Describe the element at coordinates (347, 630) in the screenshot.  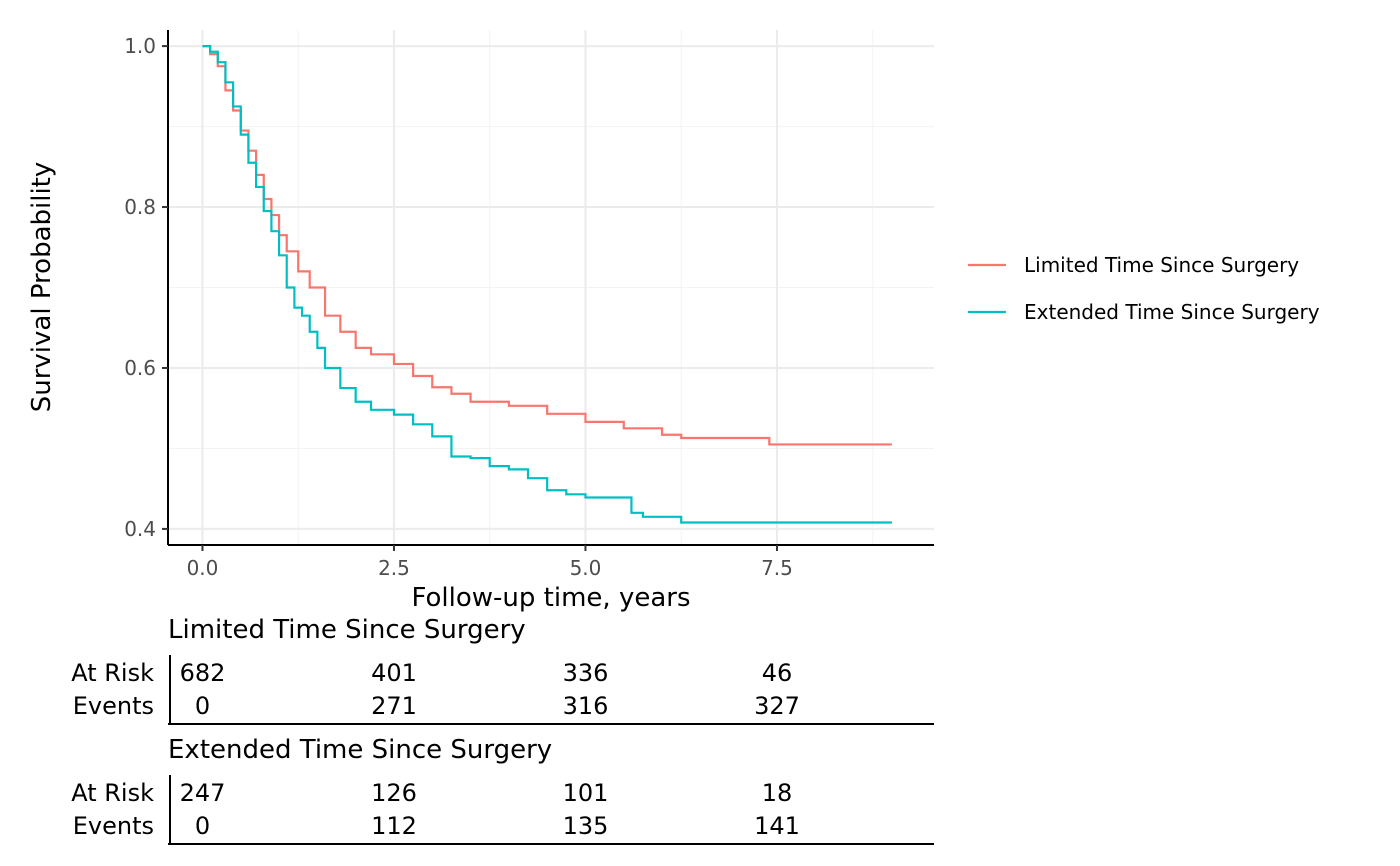
I see `risk-group-title: Limited Time Since Surgery` at that location.